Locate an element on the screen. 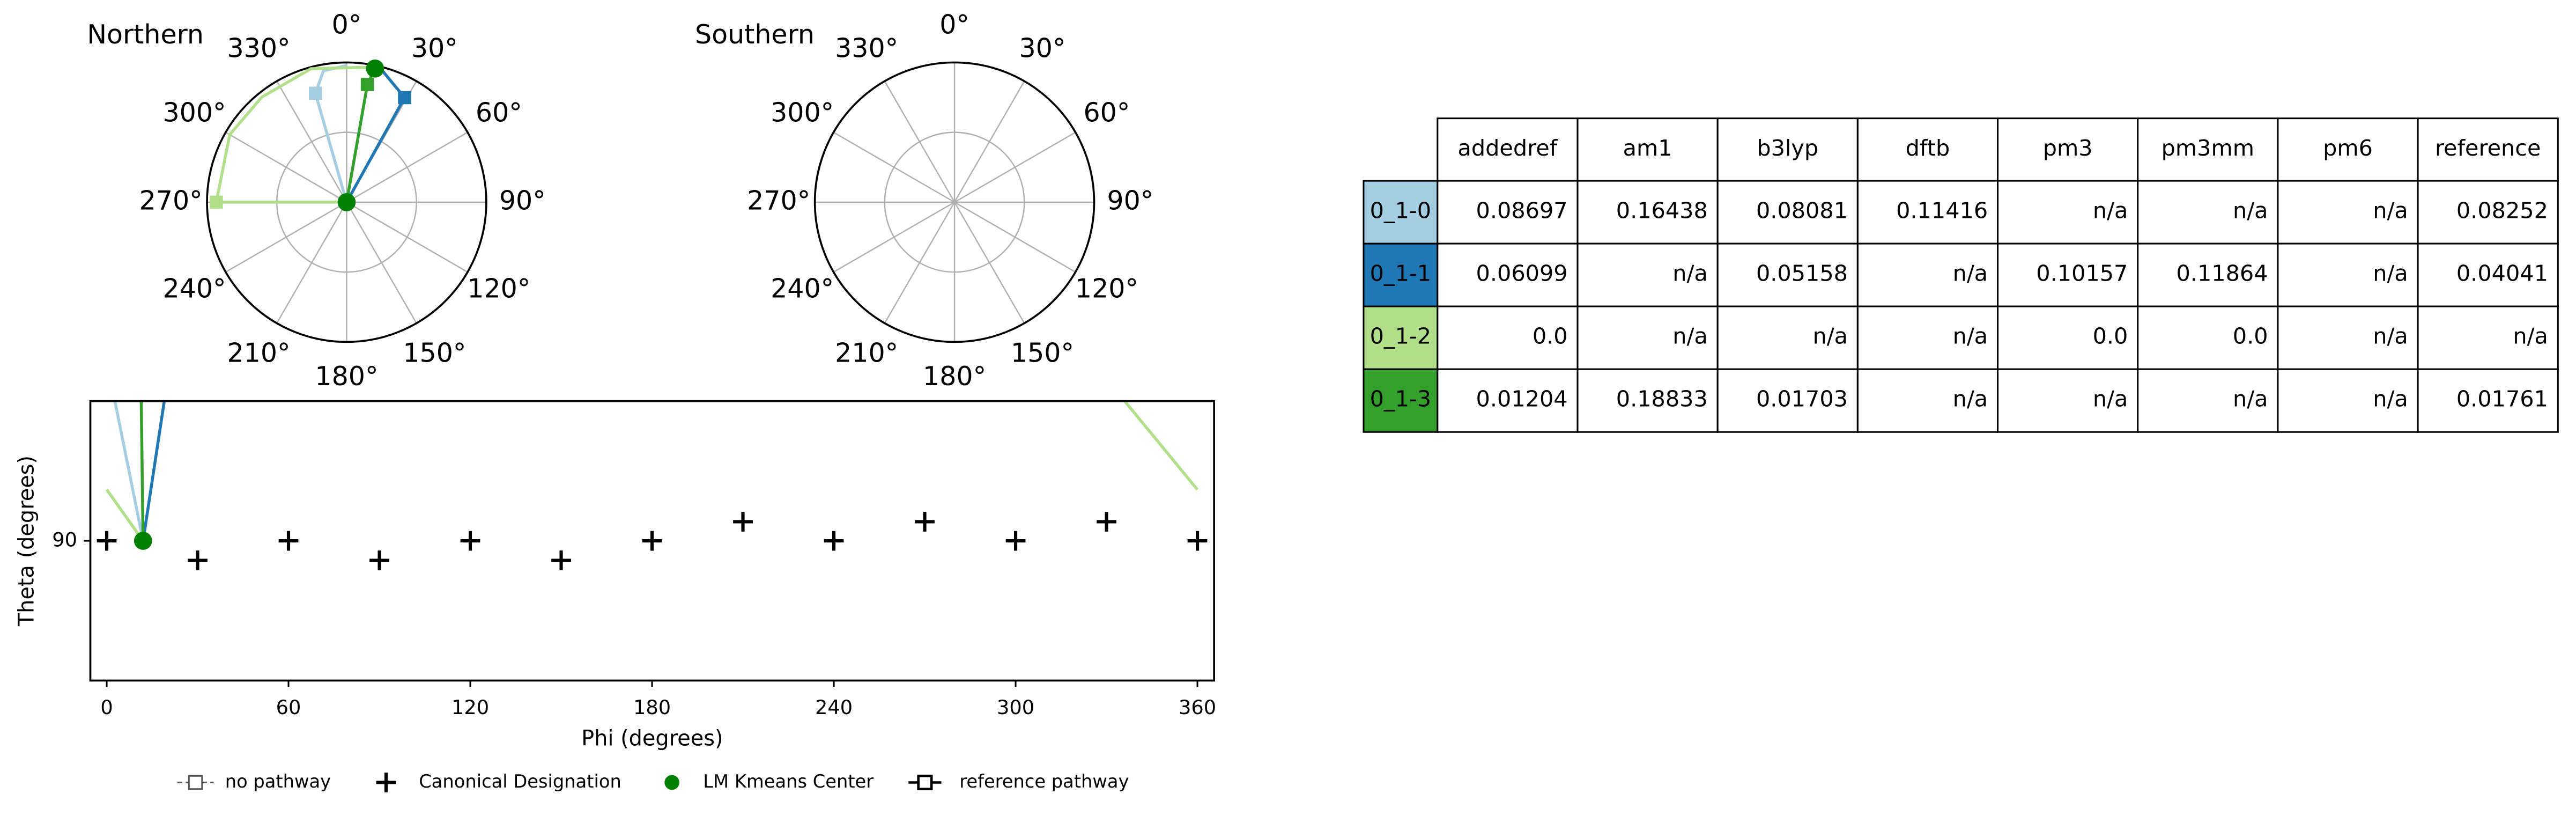  x-tick-label: 300 is located at coordinates (1015, 707).